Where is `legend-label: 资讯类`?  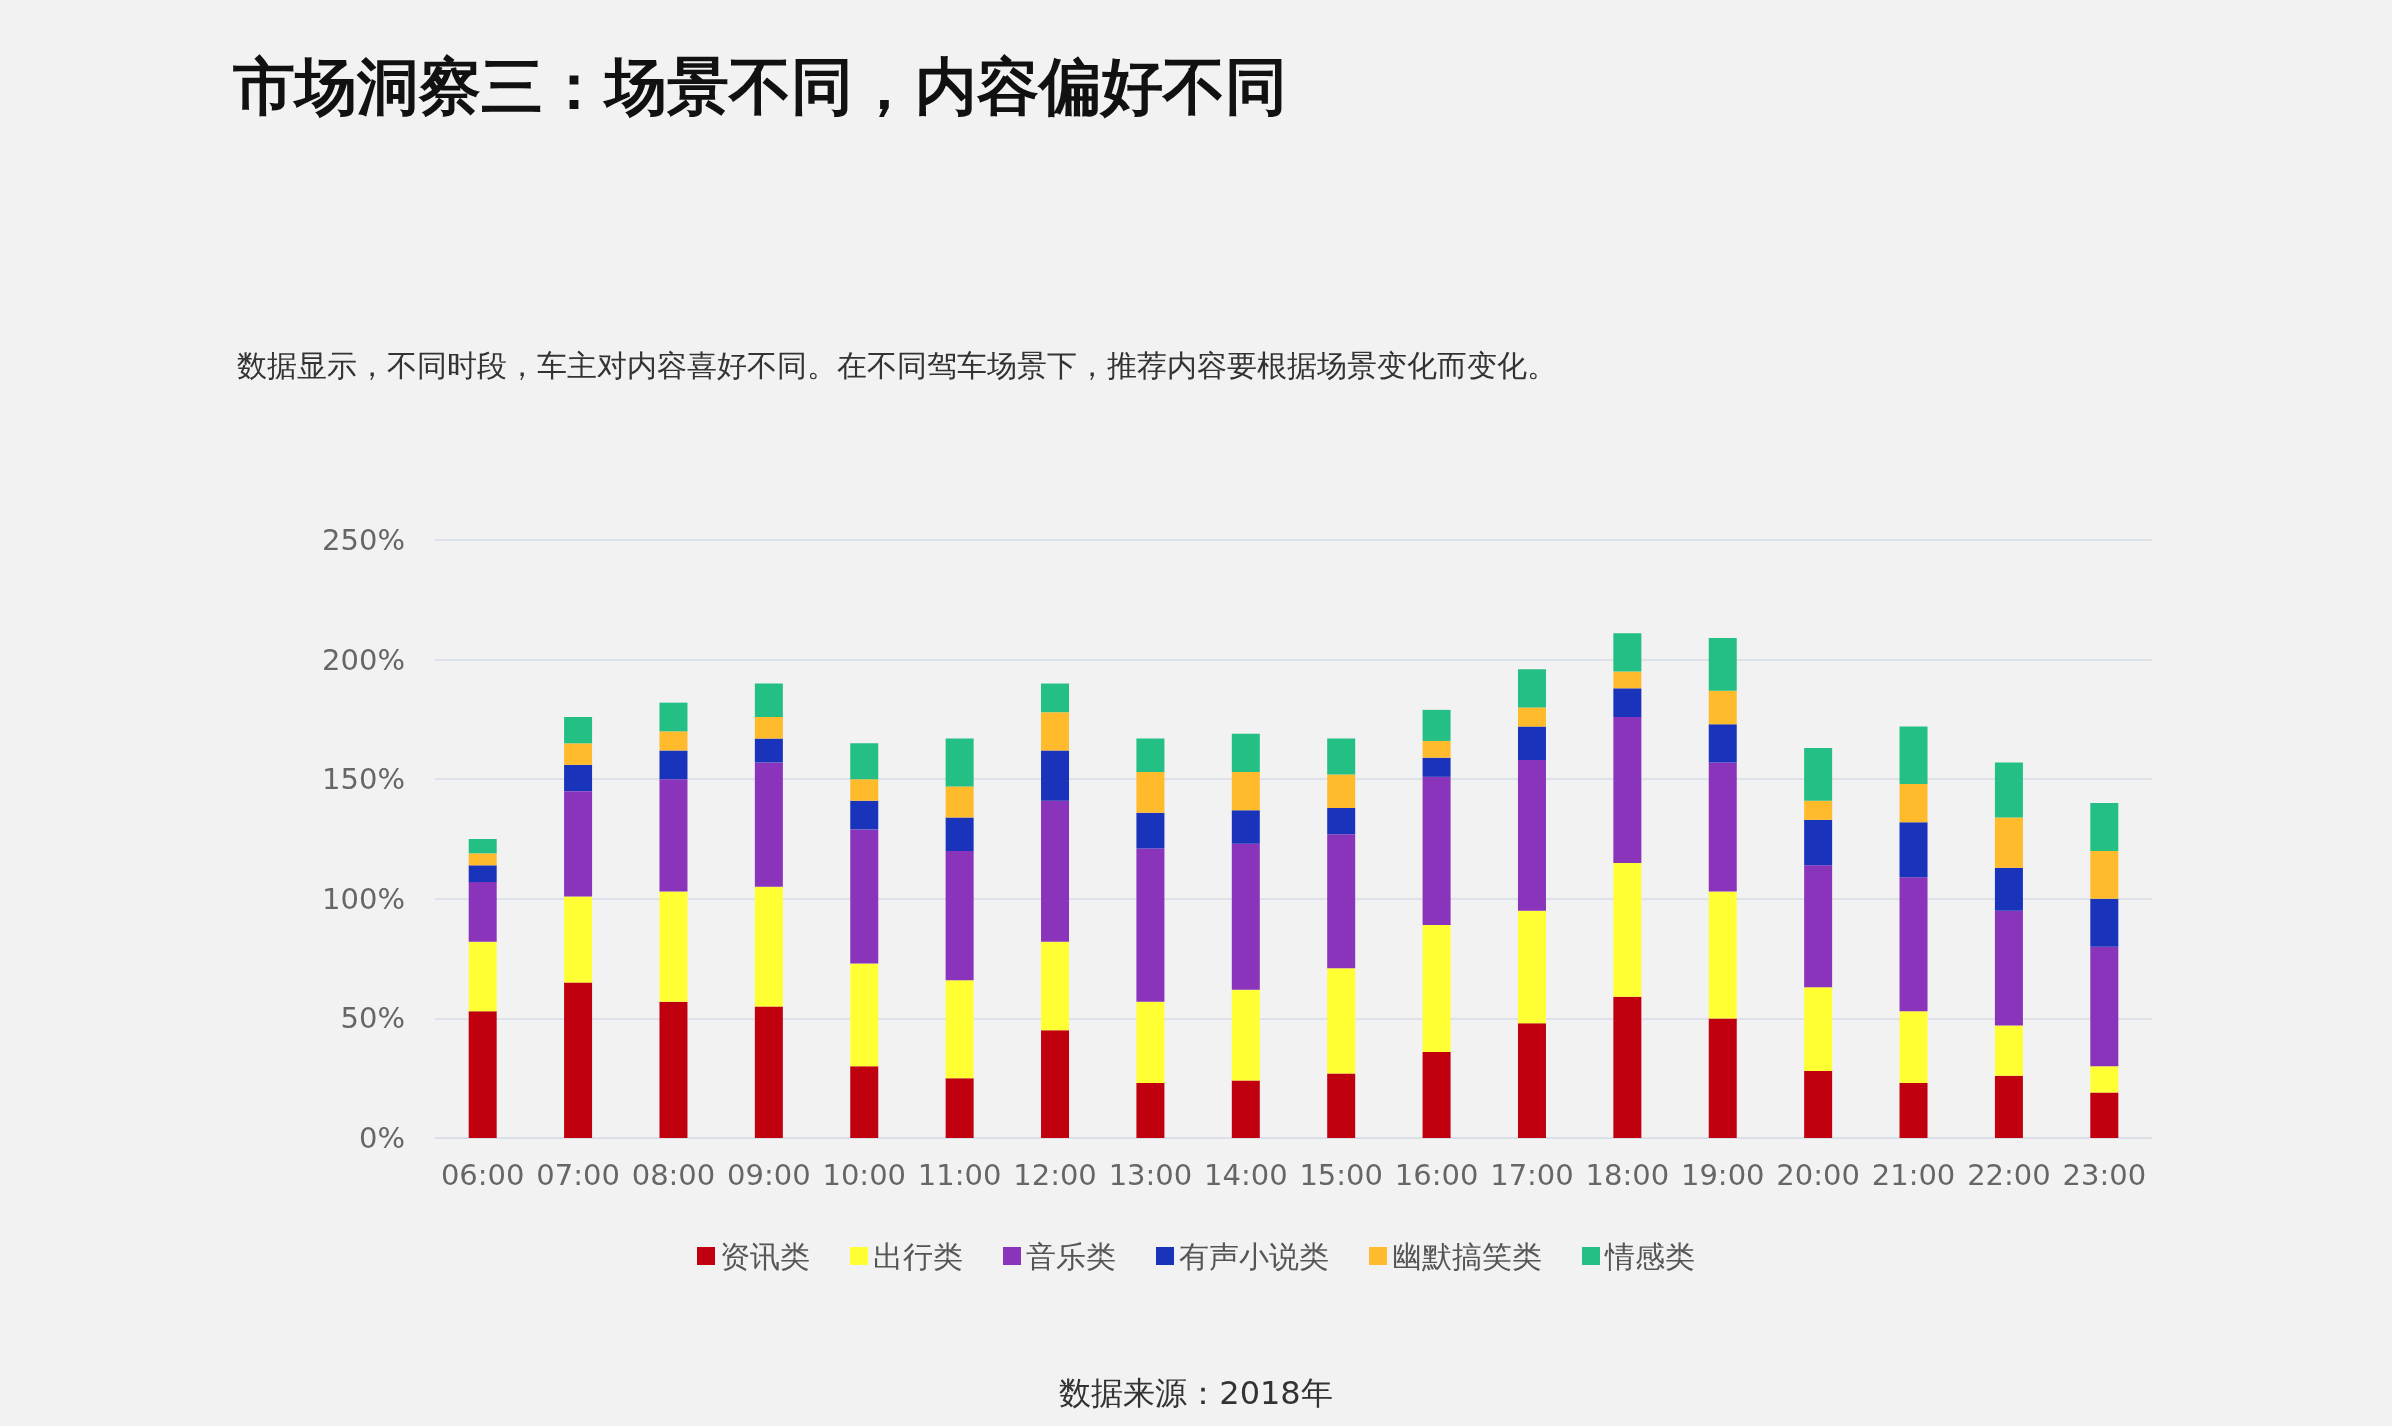
legend-label: 资讯类 is located at coordinates (765, 1256).